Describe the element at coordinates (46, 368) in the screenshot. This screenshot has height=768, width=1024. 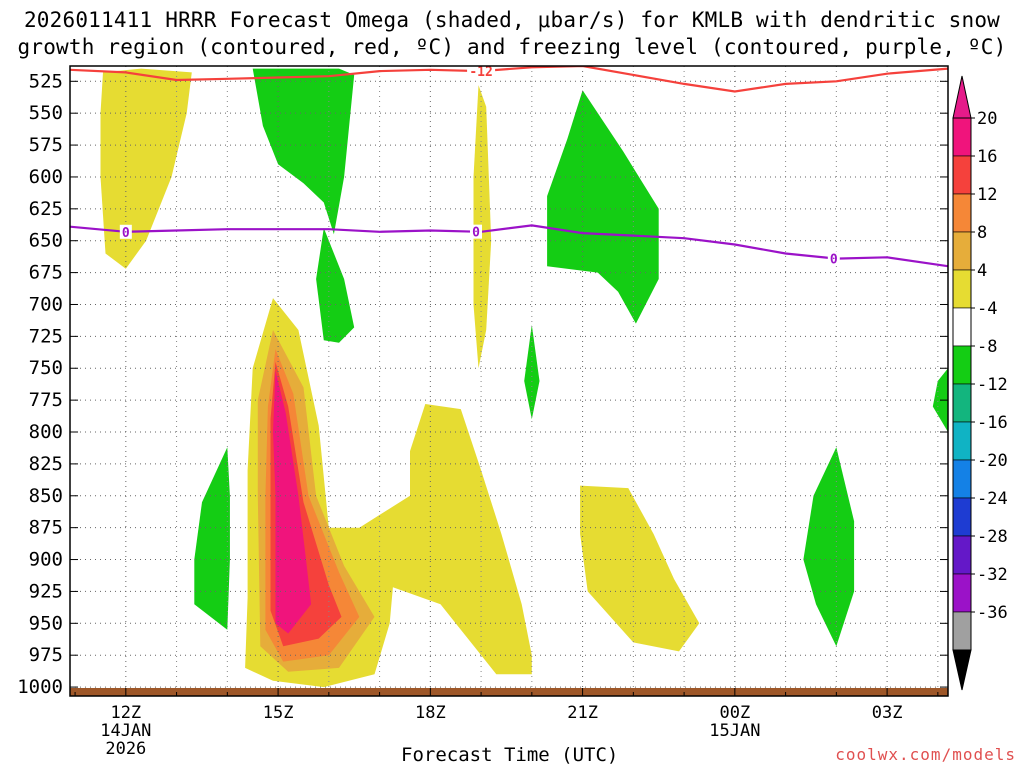
I see `y-tick-label: 750` at that location.